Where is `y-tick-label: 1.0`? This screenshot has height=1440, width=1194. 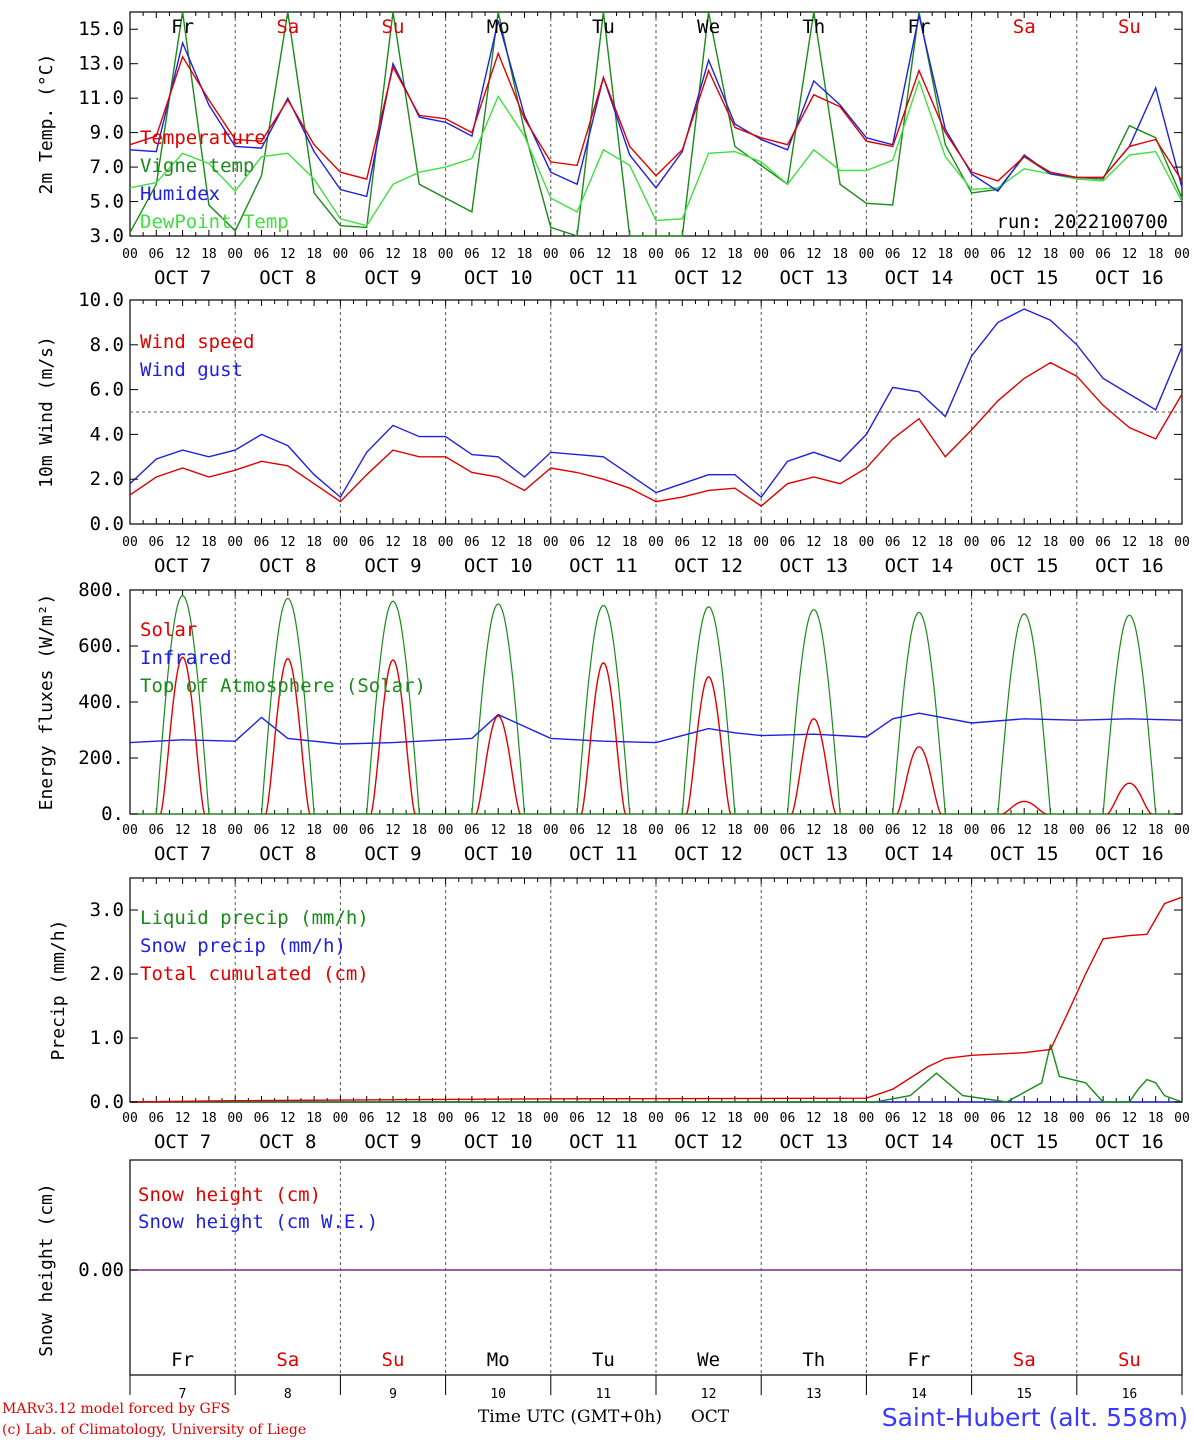
y-tick-label: 1.0 is located at coordinates (107, 1038).